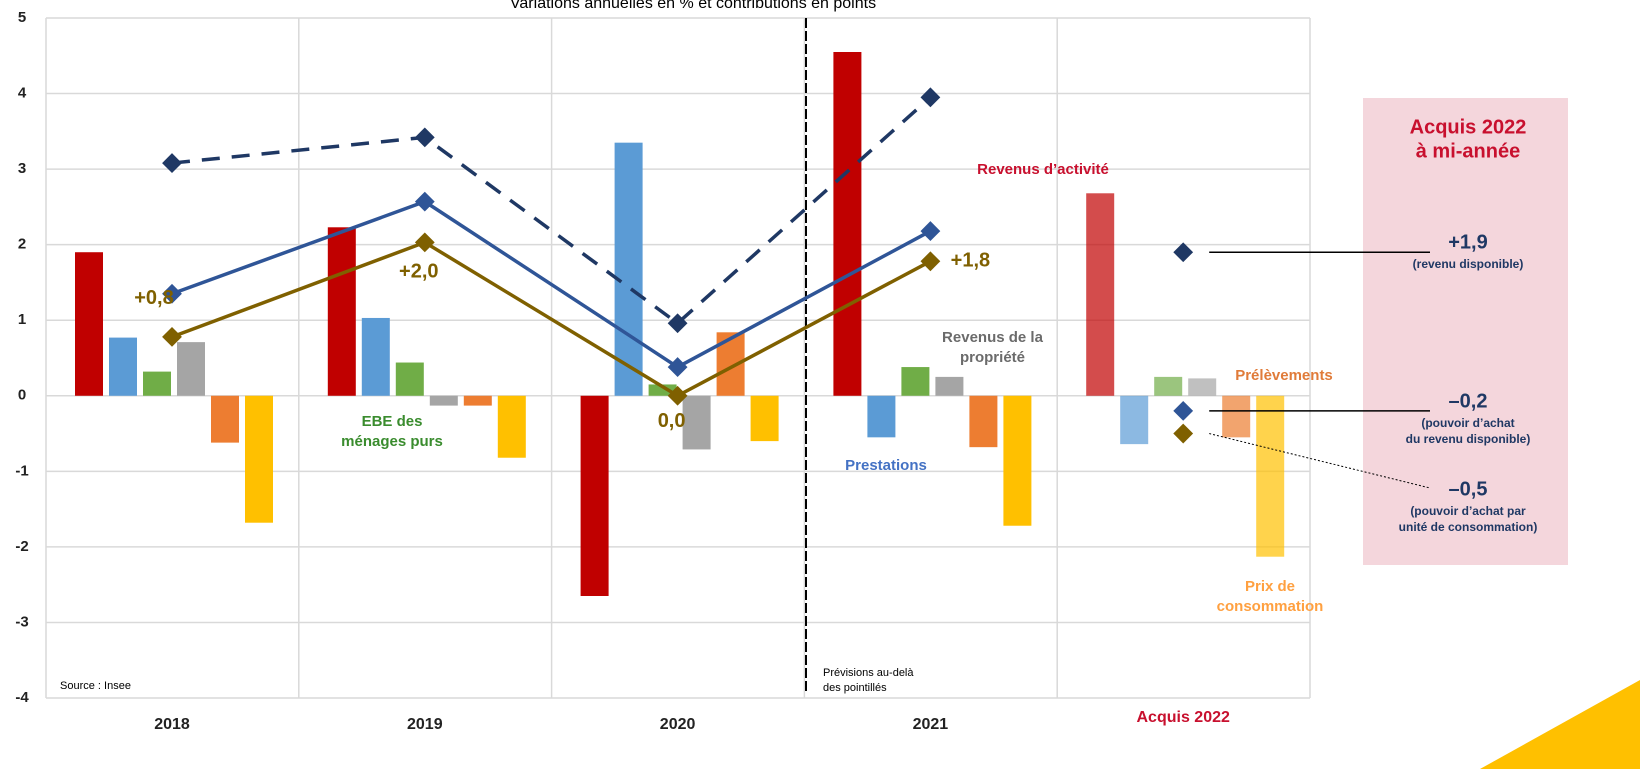 The image size is (1640, 769). I want to click on y-tick-label: 0, so click(22, 395).